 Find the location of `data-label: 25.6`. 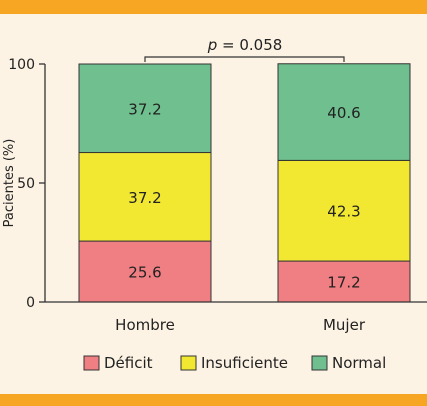

data-label: 25.6 is located at coordinates (144, 273).